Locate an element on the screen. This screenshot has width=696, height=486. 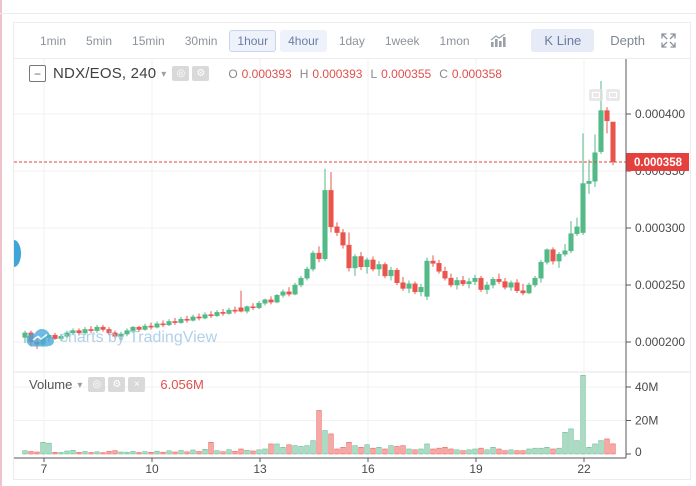
interval-button-1mon: 1mon is located at coordinates (454, 40).